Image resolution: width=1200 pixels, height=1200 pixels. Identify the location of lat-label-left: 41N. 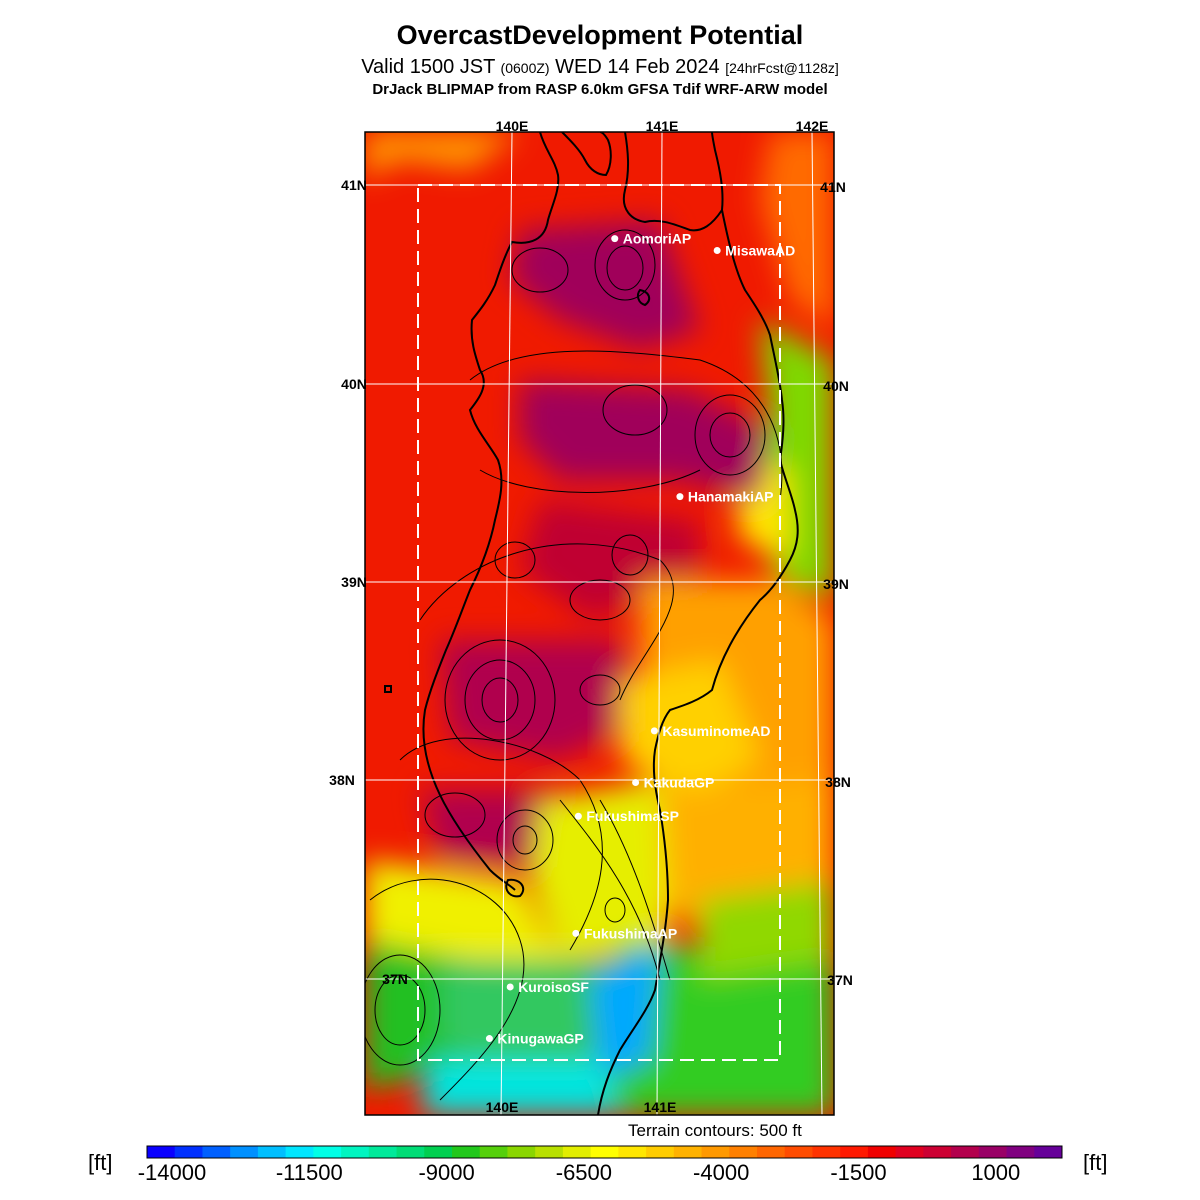
(354, 185).